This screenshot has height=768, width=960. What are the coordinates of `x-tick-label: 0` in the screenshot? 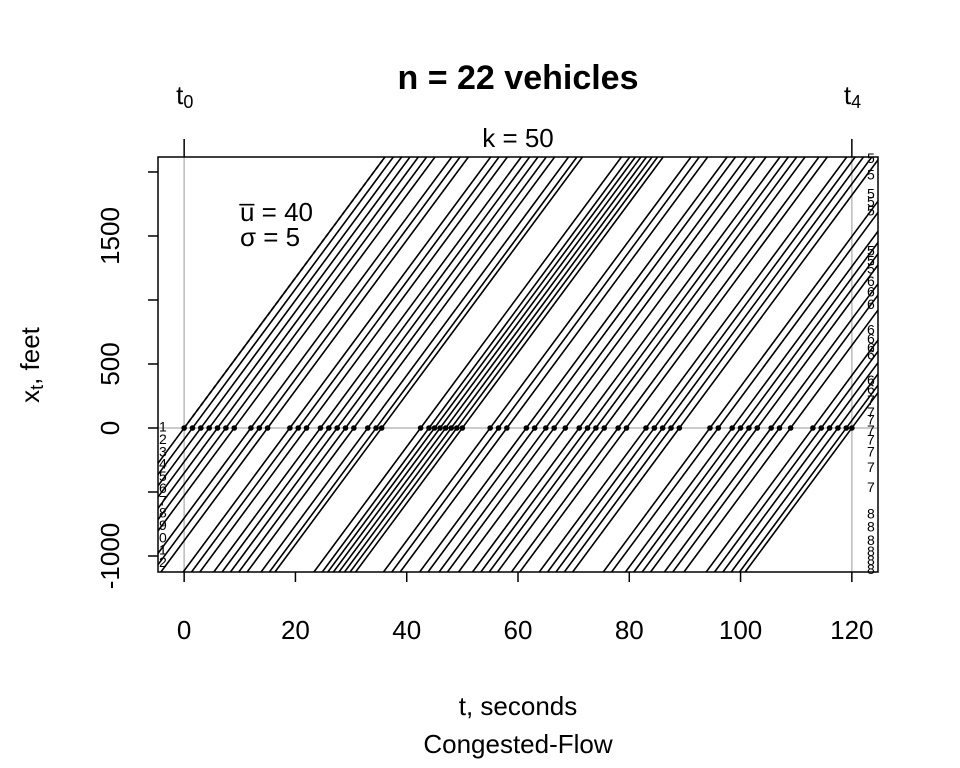 It's located at (184, 630).